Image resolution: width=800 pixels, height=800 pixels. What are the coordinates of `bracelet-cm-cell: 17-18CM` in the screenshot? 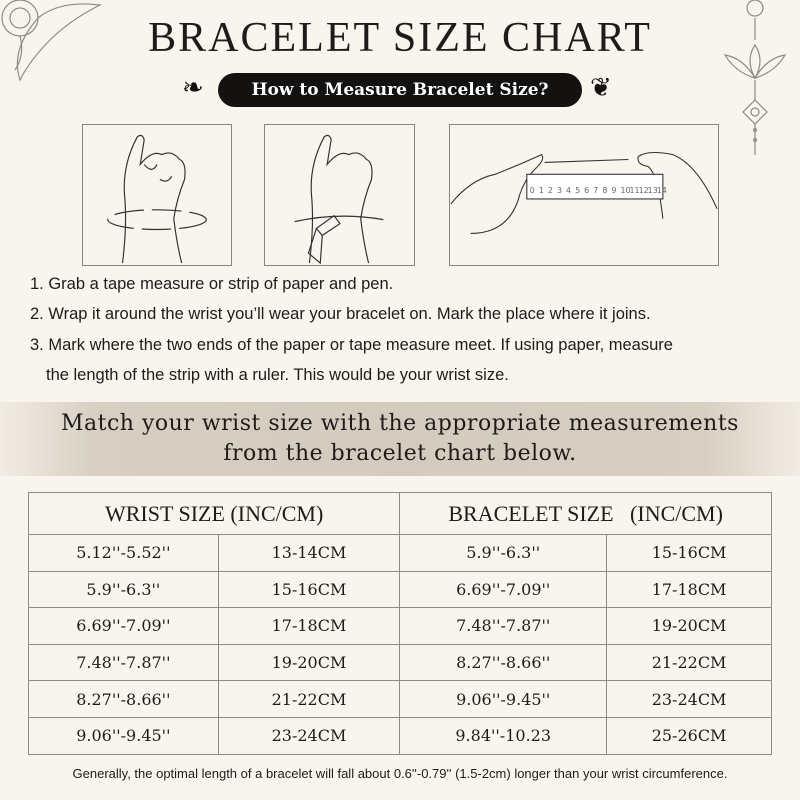 It's located at (689, 589).